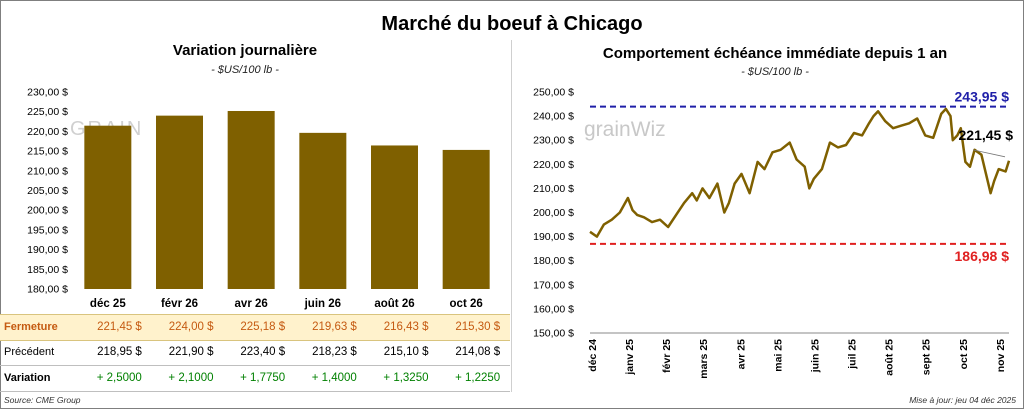 The height and width of the screenshot is (409, 1024). Describe the element at coordinates (394, 304) in the screenshot. I see `bar-xtick-label: août 26` at that location.